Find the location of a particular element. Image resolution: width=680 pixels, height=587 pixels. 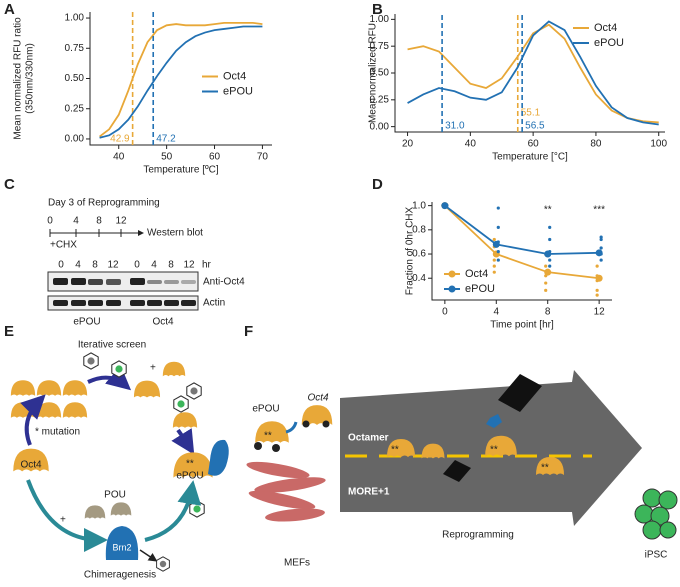

y-tick-label: 0.75 is located at coordinates (75, 48).